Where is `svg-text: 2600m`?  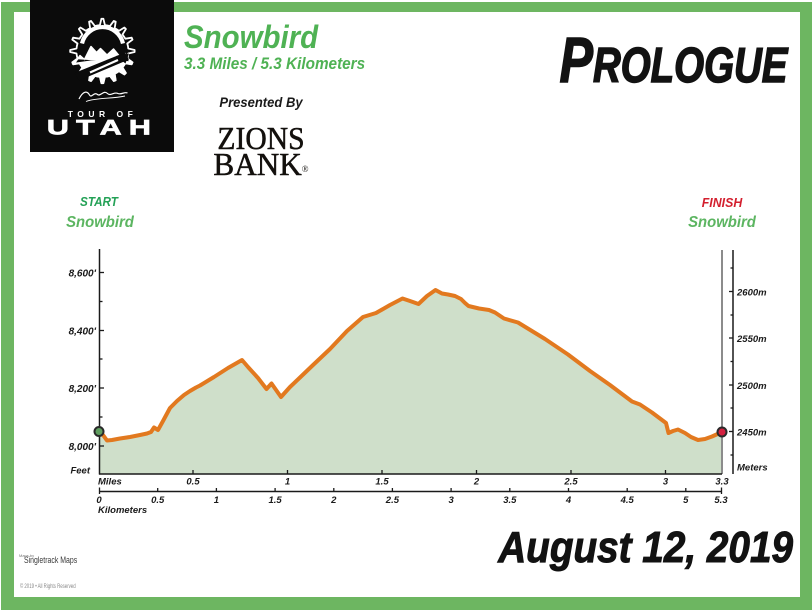 svg-text: 2600m is located at coordinates (751, 293).